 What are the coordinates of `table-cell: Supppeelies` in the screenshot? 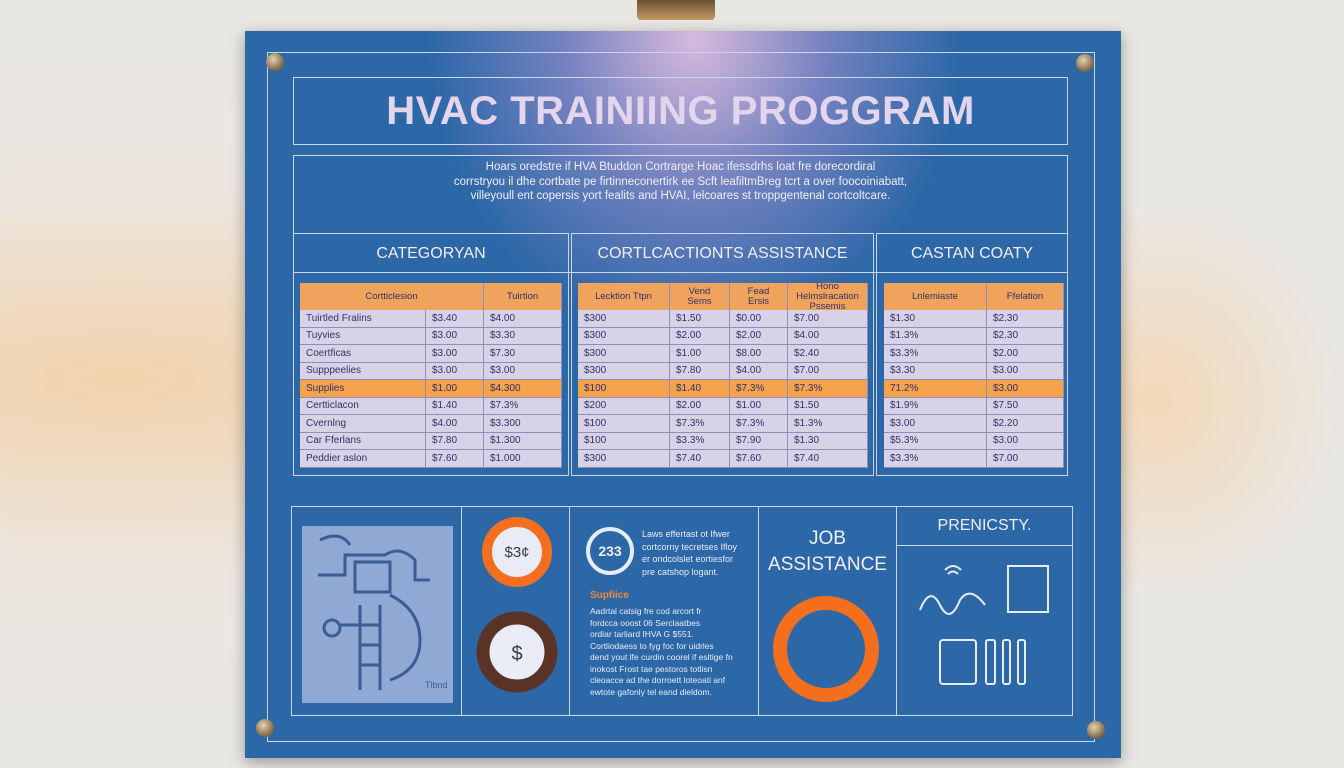 It's located at (363, 371).